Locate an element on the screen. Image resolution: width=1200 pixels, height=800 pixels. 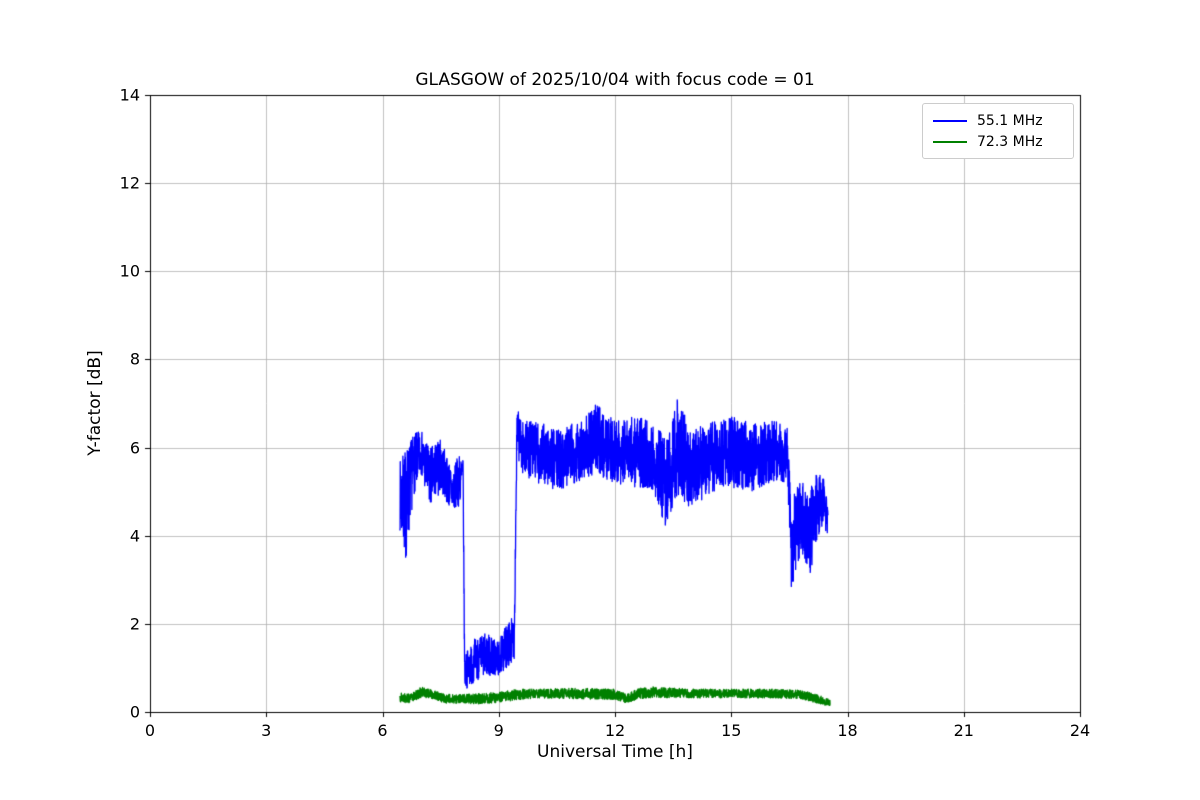
x-tick-label: 21 is located at coordinates (963, 730).